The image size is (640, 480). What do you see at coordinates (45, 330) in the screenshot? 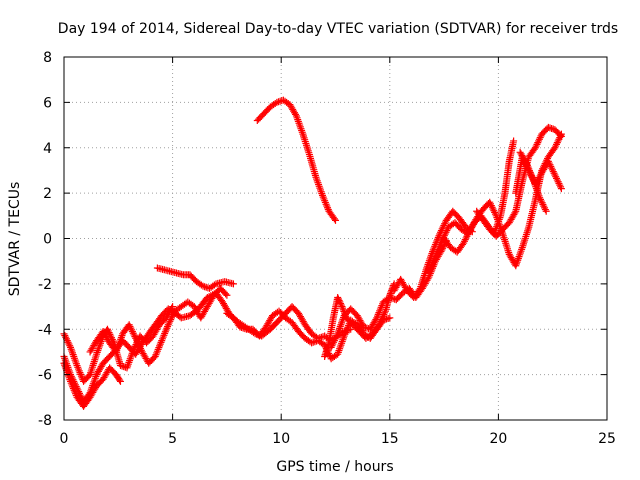
I see `y-tick-label: -4` at bounding box center [45, 330].